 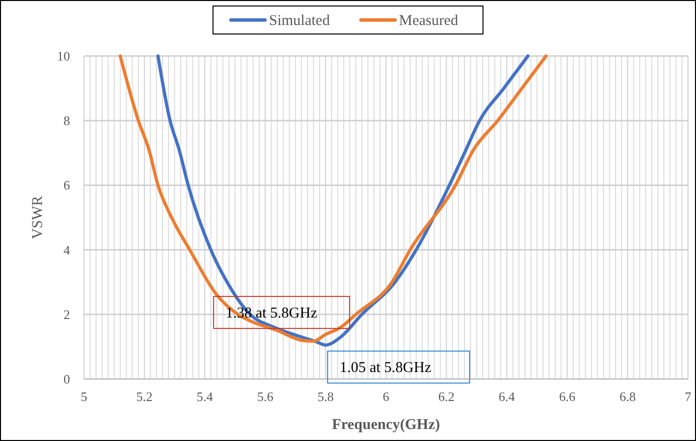 I want to click on x-axis-title: Frequency(GHz), so click(x=386, y=425).